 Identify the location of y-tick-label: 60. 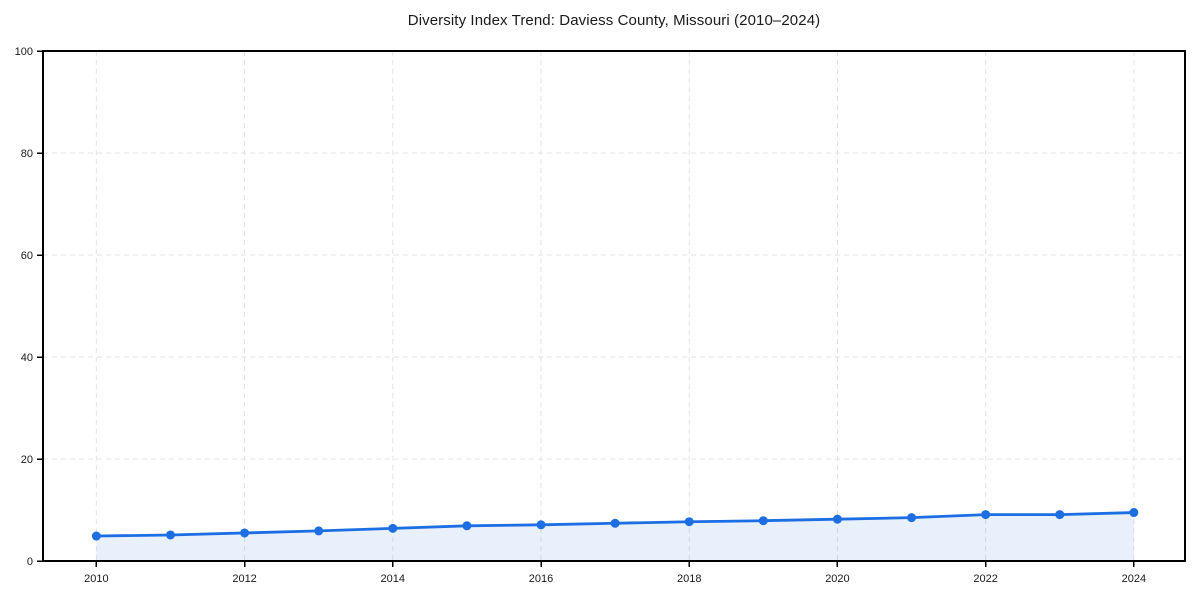
(27, 256).